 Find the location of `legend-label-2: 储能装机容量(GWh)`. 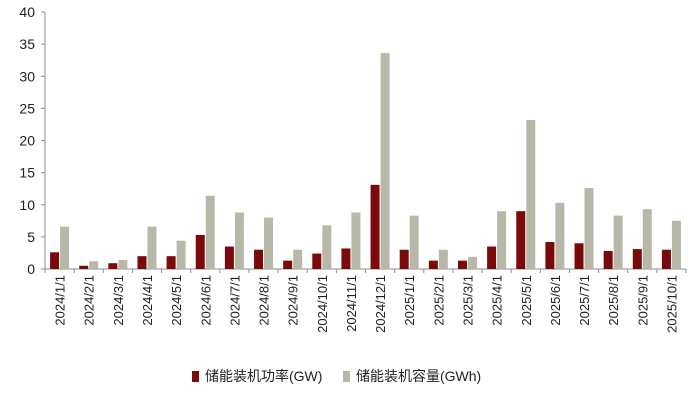

legend-label-2: 储能装机容量(GWh) is located at coordinates (418, 376).